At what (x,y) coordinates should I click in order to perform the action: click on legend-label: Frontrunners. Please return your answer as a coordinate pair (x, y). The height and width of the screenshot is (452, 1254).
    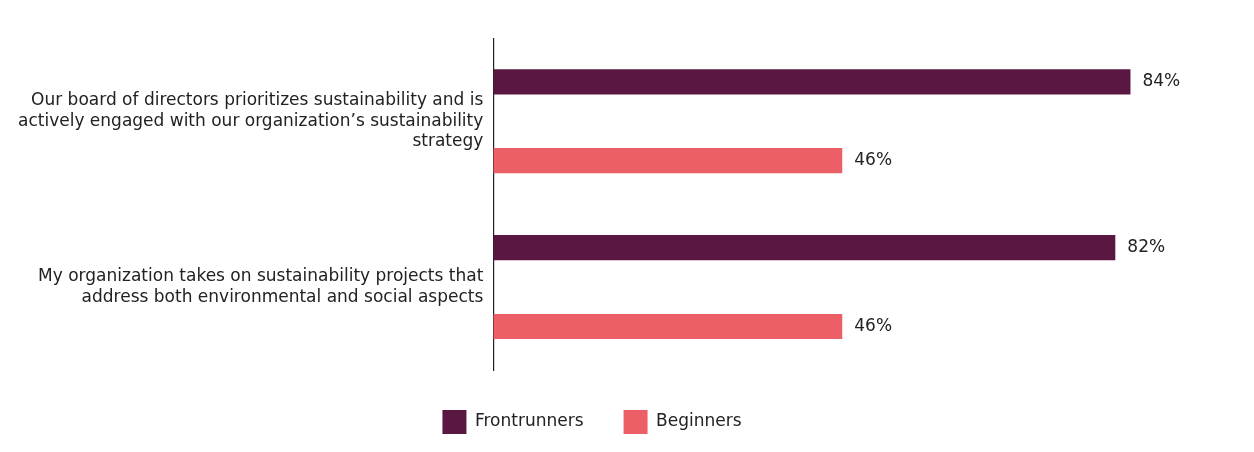
    Looking at the image, I should click on (529, 420).